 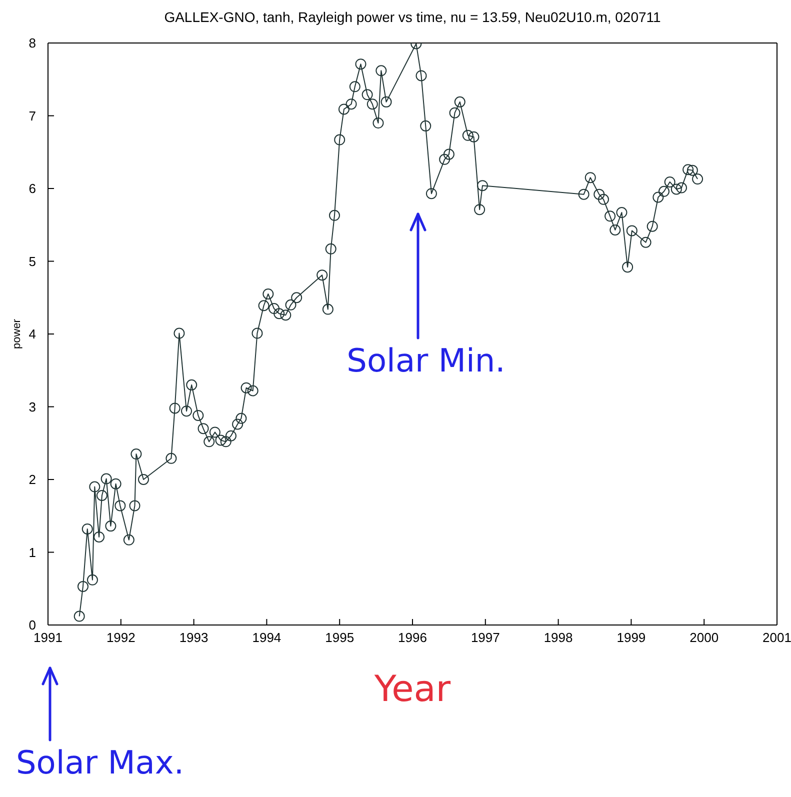 What do you see at coordinates (121, 638) in the screenshot?
I see `x-tick-label: 1992` at bounding box center [121, 638].